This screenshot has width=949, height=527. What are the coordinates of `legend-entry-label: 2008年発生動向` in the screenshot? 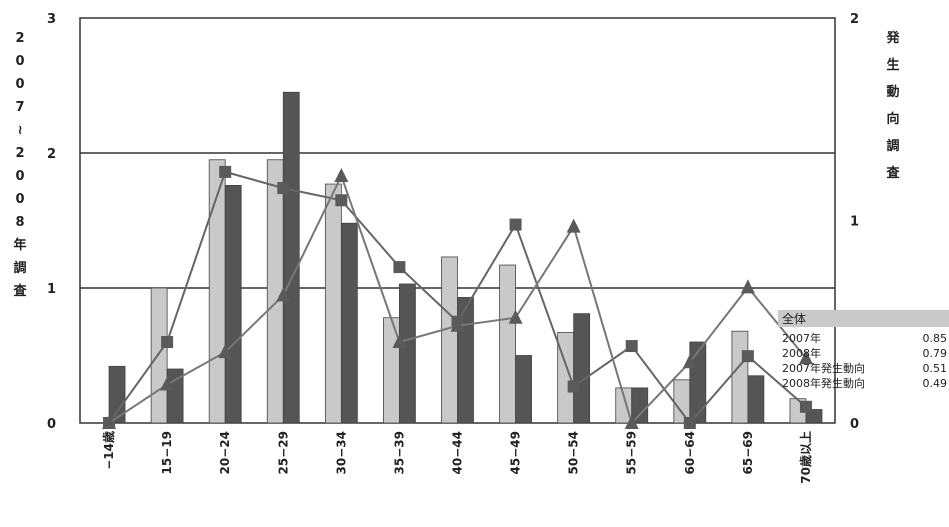 It's located at (823, 383).